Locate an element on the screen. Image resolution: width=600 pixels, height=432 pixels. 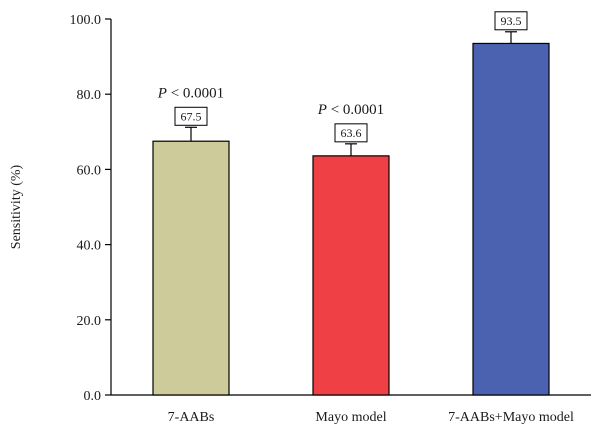
data-label: 93.5 is located at coordinates (511, 21).